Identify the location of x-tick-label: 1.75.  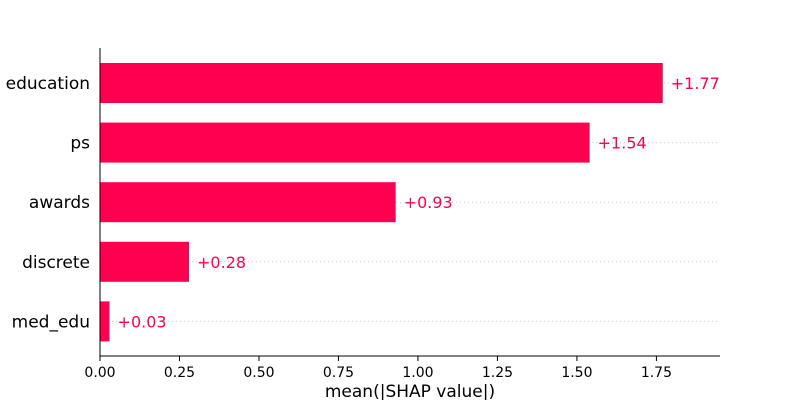
(656, 373).